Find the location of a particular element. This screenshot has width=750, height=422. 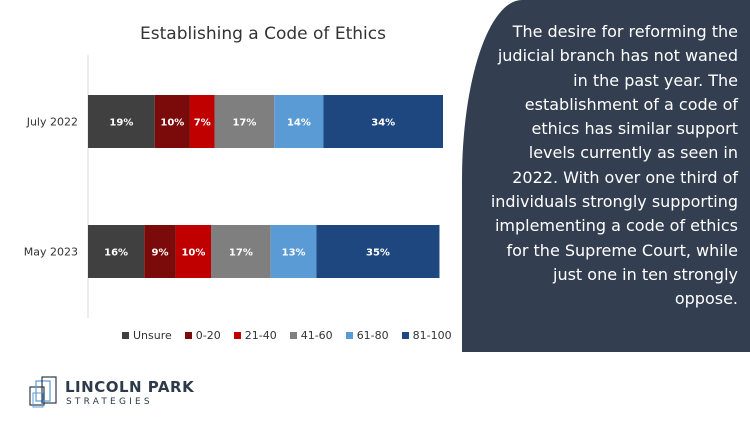

legend-item: 61-80 is located at coordinates (367, 335).